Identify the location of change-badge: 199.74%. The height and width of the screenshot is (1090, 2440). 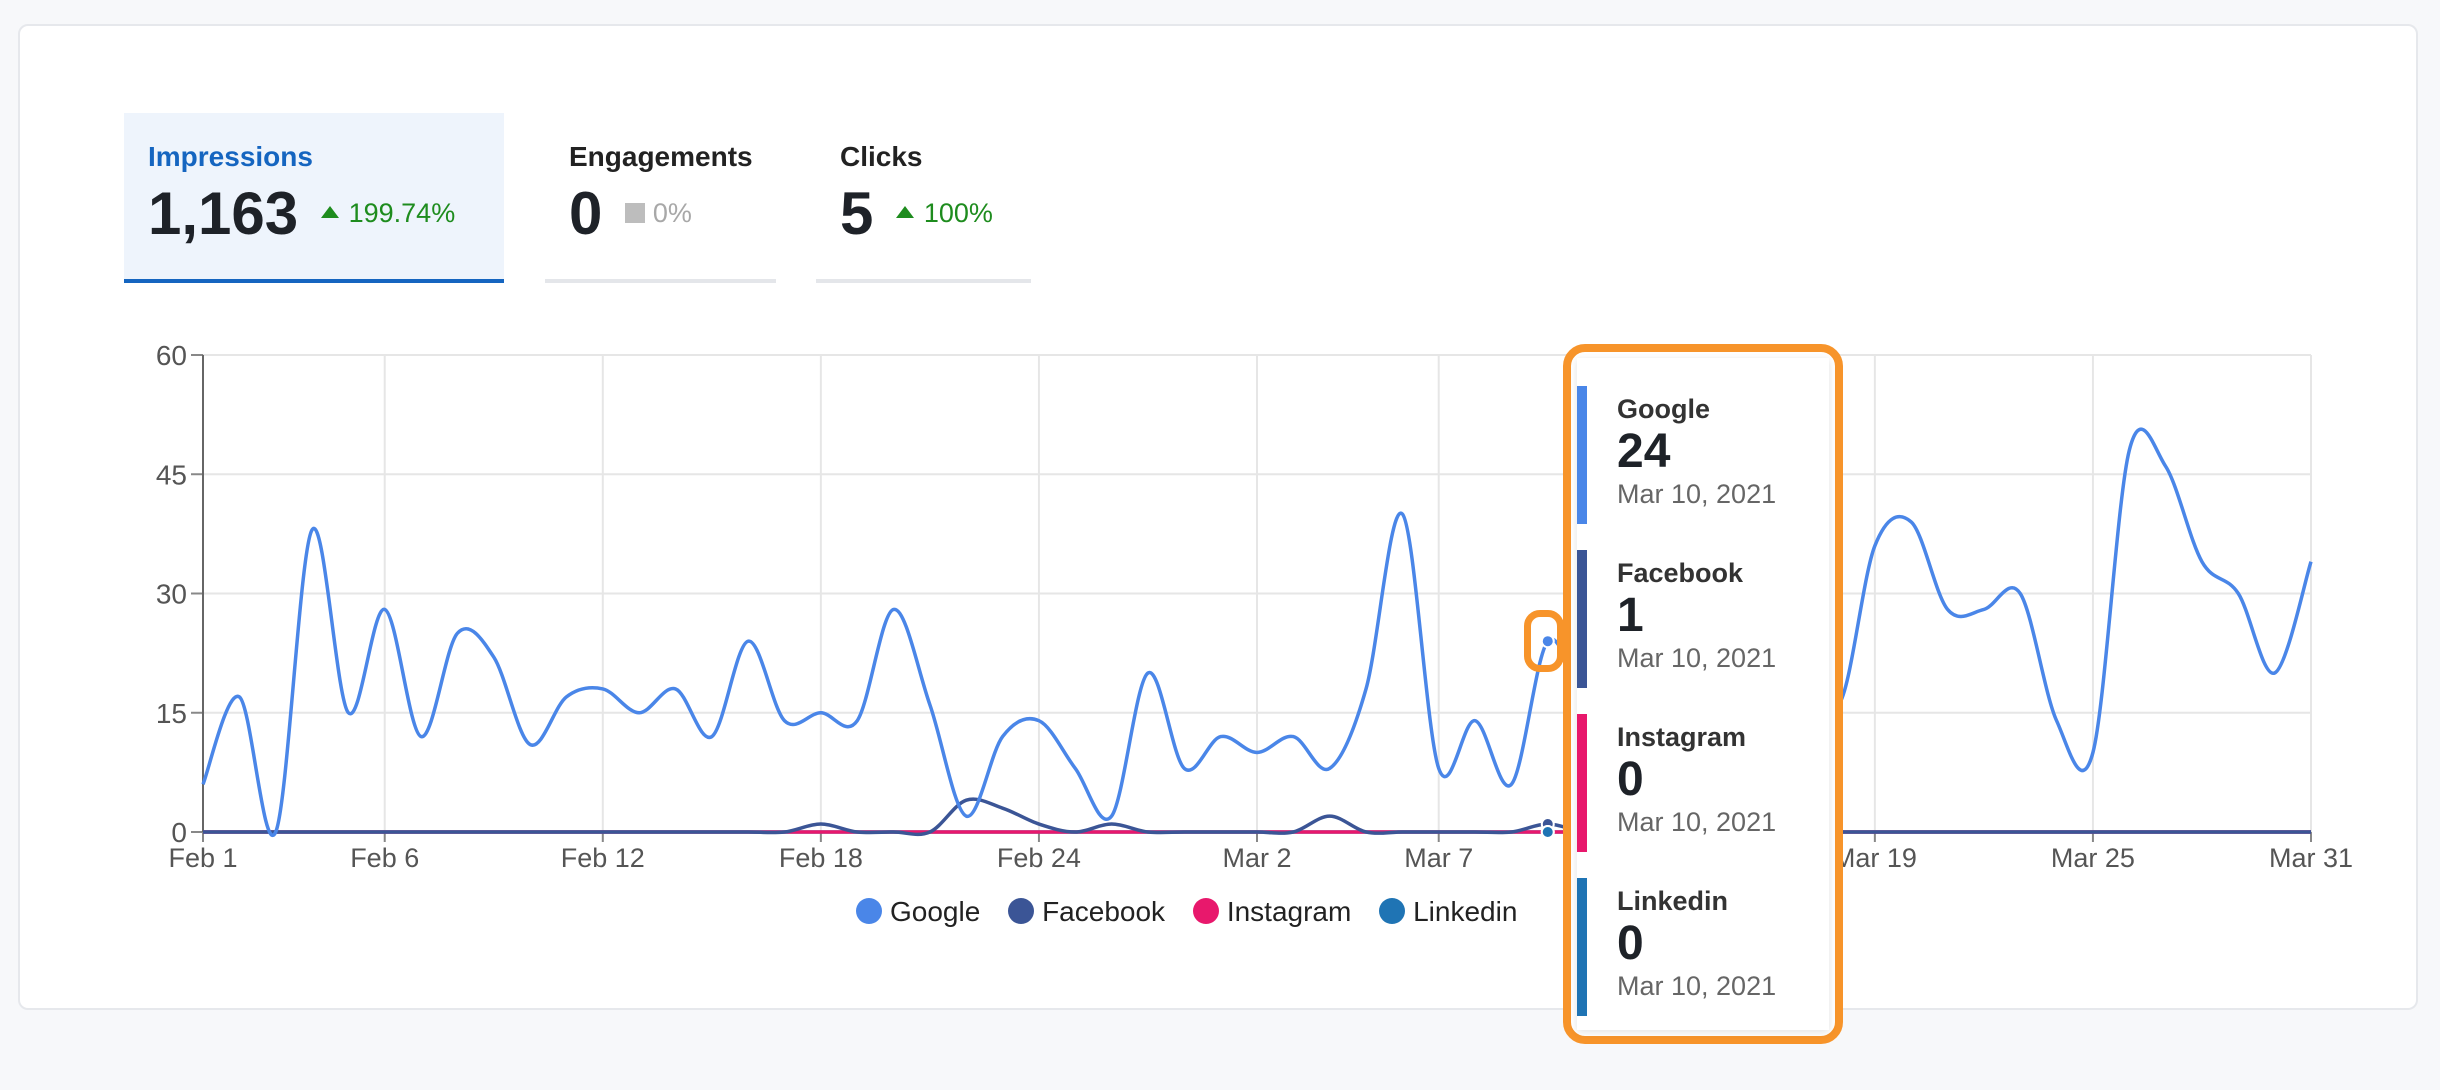
(388, 213).